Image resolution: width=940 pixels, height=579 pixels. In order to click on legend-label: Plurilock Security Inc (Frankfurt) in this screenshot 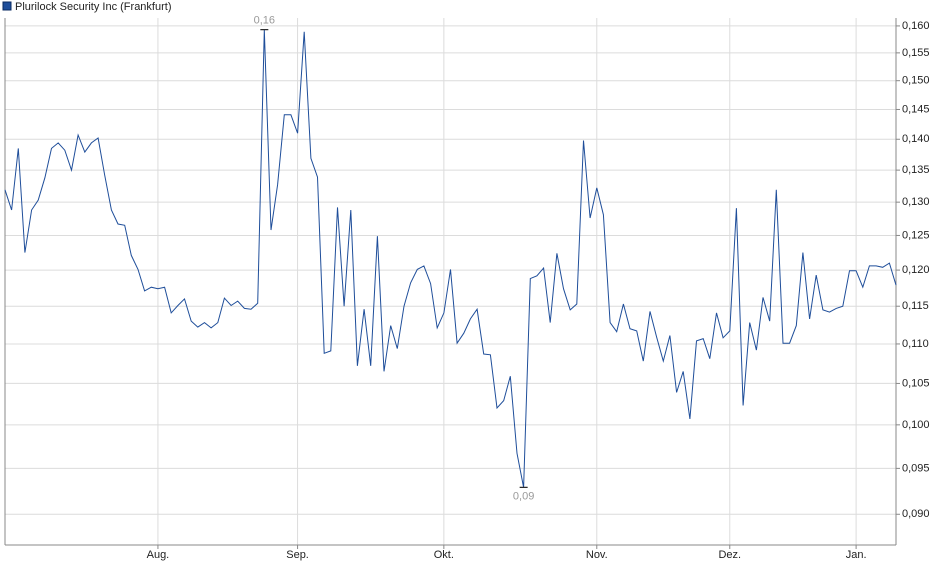, I will do `click(93, 7)`.